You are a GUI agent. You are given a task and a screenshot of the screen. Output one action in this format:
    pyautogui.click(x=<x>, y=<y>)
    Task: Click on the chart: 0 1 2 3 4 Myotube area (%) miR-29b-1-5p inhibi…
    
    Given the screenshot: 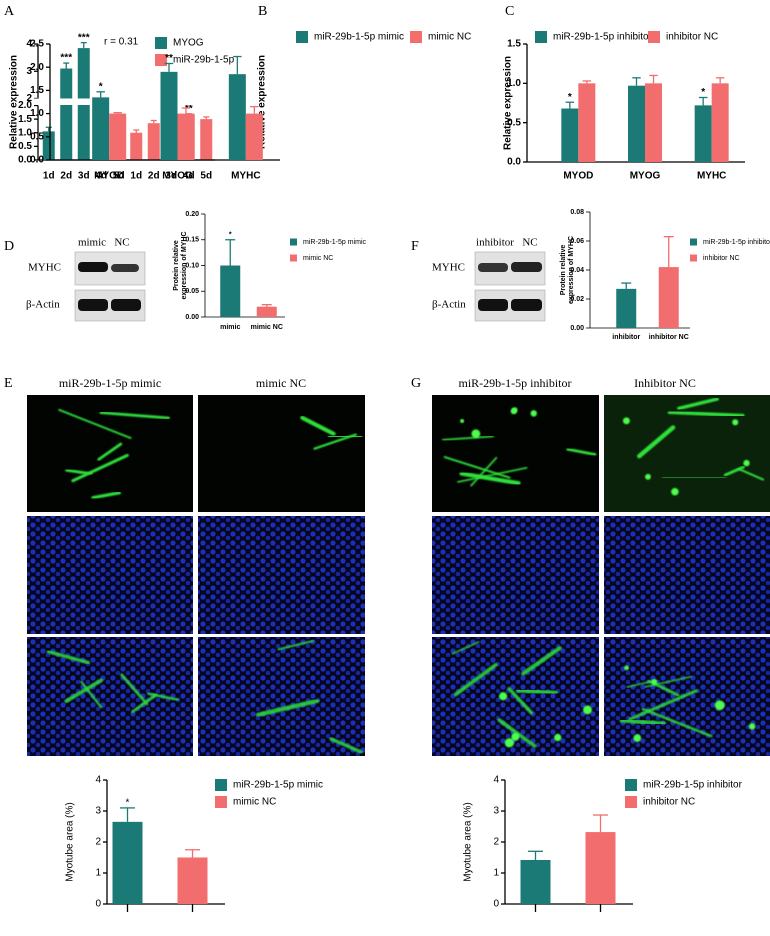 What is the action you would take?
    pyautogui.click(x=603, y=843)
    